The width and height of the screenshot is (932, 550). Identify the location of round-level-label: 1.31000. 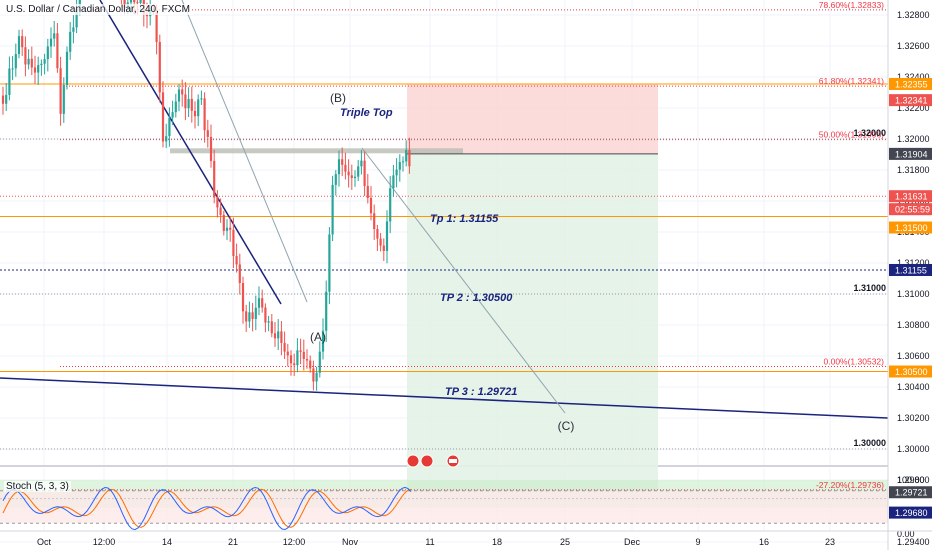
(869, 288).